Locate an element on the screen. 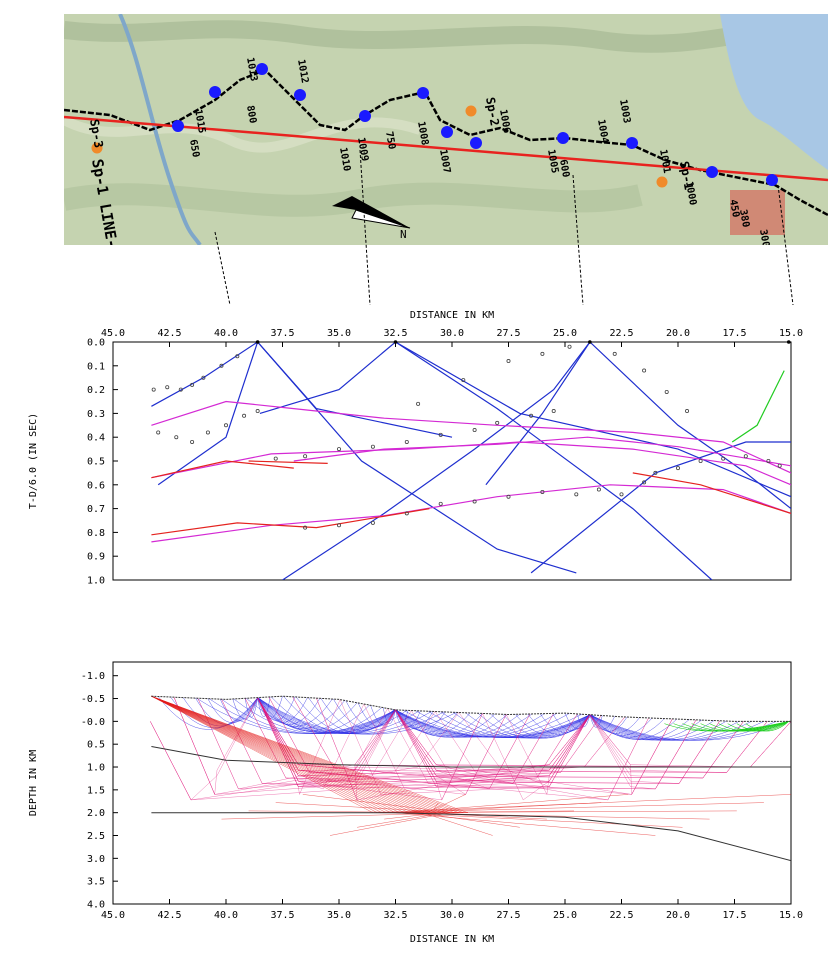 The width and height of the screenshot is (828, 970). depth-x-tick-label: 42.5 is located at coordinates (169, 915).